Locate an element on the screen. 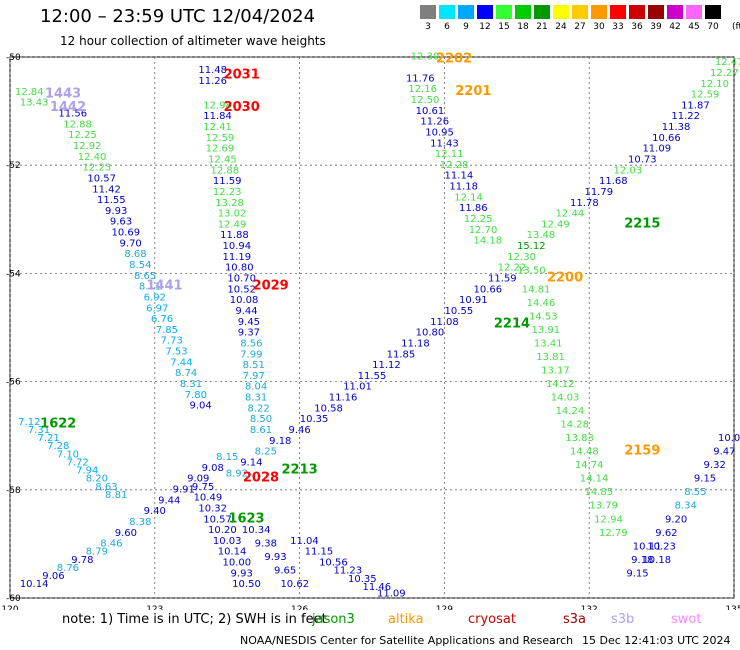 The width and height of the screenshot is (740, 650). legend-label: 33 is located at coordinates (618, 27).